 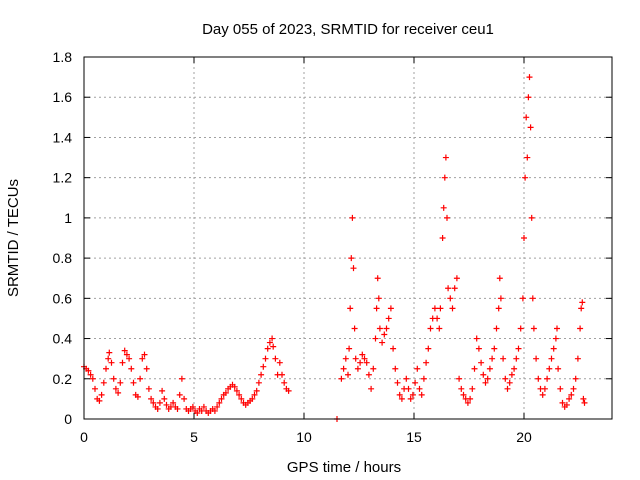 What do you see at coordinates (68, 218) in the screenshot?
I see `y-tick-label: 1` at bounding box center [68, 218].